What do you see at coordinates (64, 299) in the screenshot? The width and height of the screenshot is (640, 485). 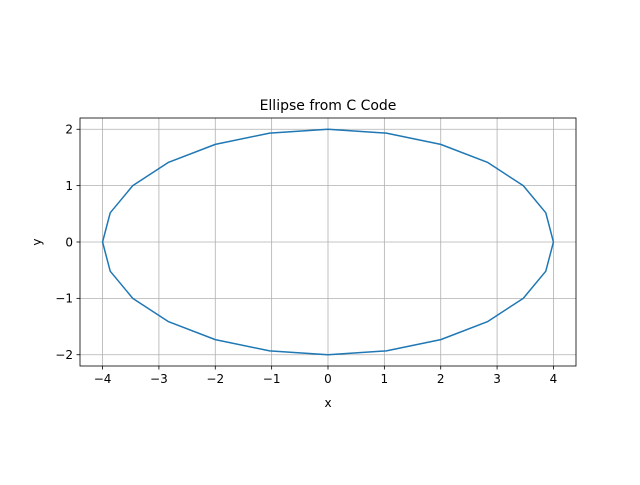 I see `y-tick-label: −1` at bounding box center [64, 299].